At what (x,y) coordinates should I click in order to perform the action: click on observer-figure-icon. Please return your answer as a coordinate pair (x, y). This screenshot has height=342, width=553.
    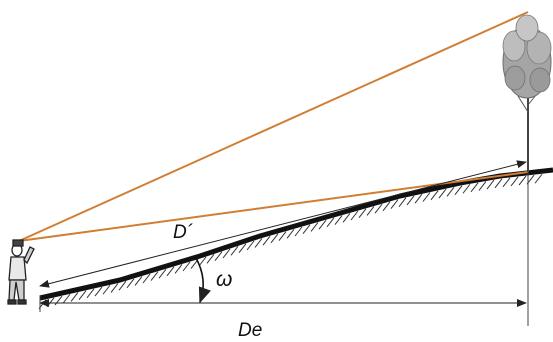
    Looking at the image, I should click on (21, 272).